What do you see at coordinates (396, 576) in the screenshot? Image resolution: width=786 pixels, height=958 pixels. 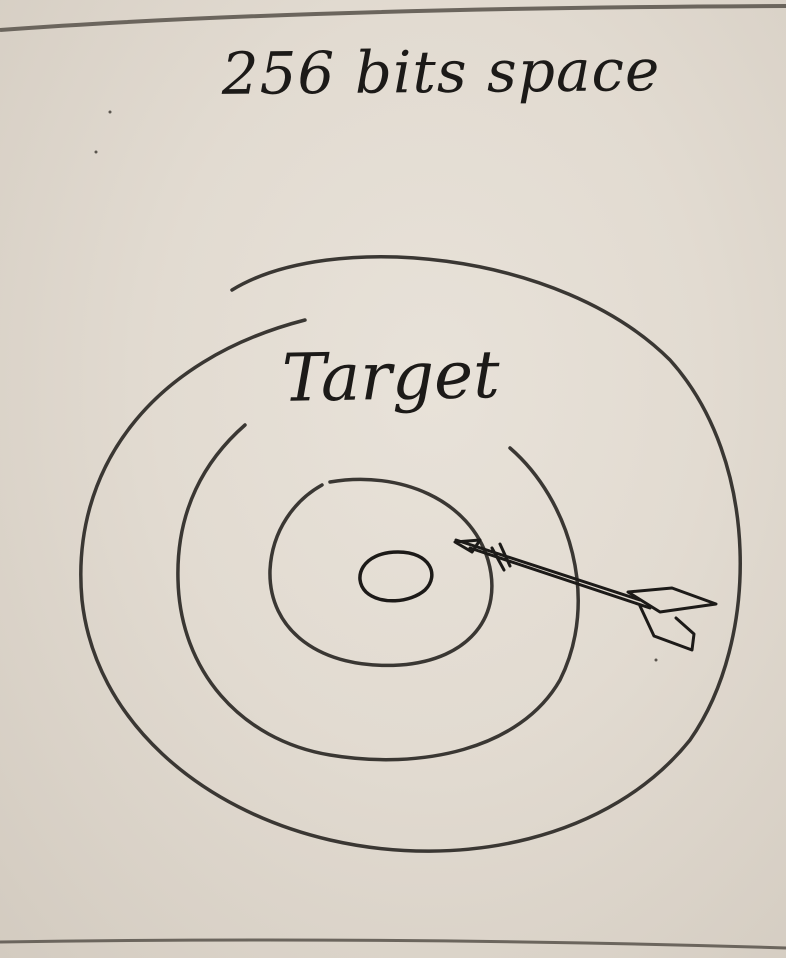 I see `bullseye` at bounding box center [396, 576].